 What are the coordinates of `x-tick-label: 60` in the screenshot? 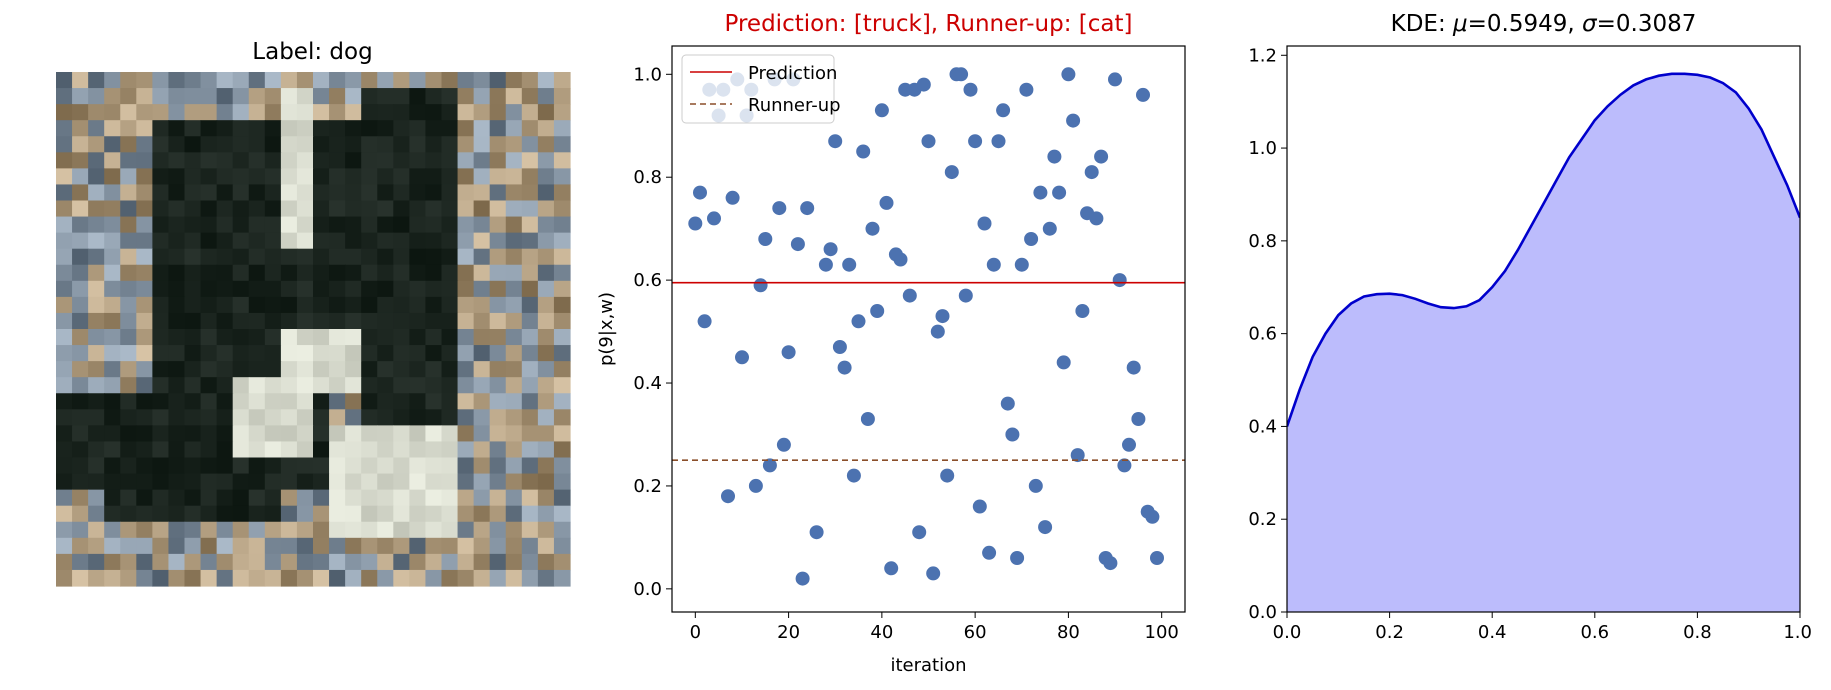 It's located at (975, 632).